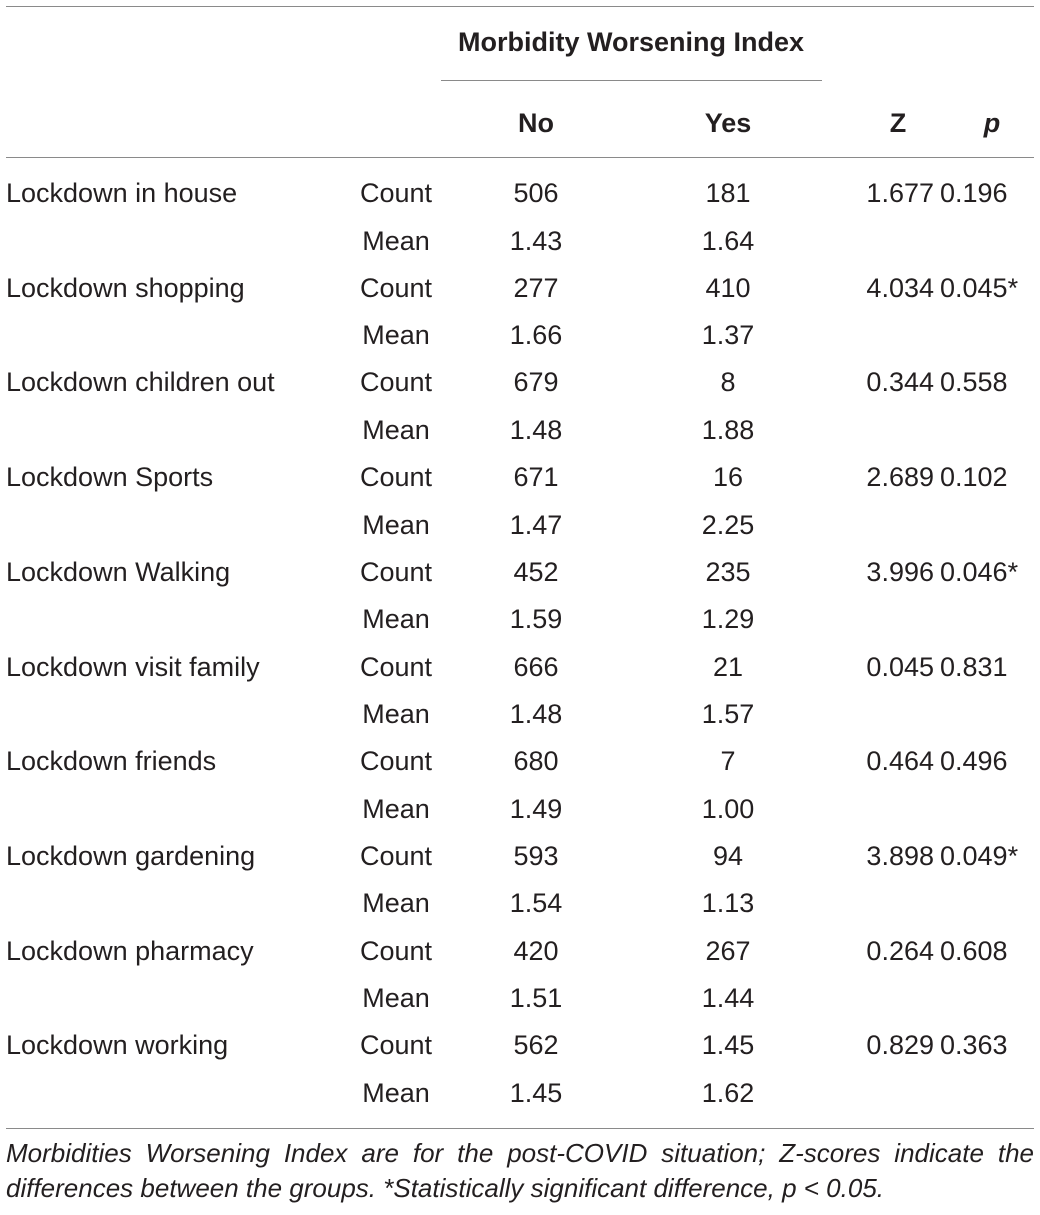 This screenshot has width=1040, height=1215. I want to click on cell-p: 0.496, so click(974, 761).